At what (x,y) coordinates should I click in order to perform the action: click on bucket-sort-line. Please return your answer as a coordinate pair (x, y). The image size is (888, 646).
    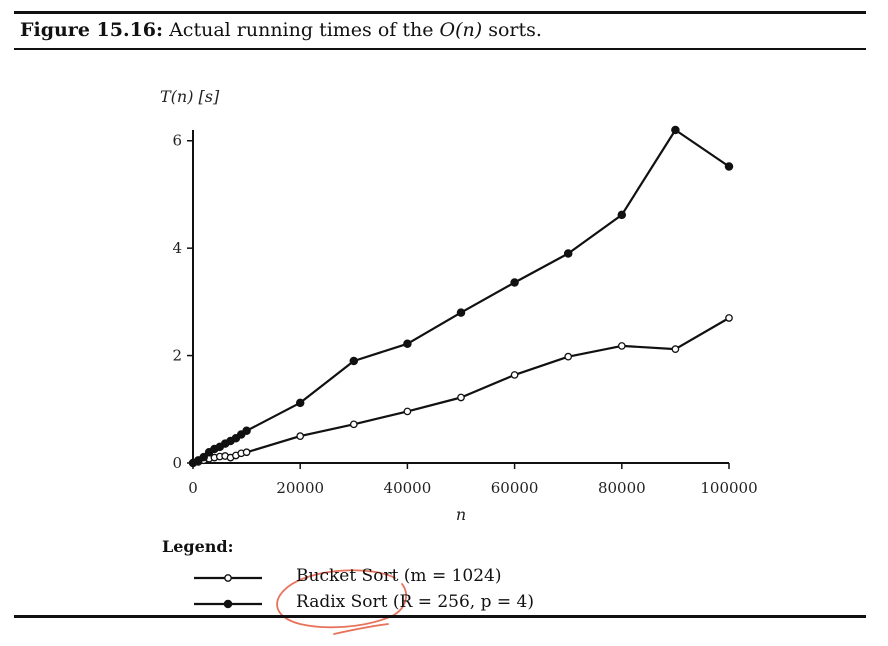
    Looking at the image, I should click on (461, 391).